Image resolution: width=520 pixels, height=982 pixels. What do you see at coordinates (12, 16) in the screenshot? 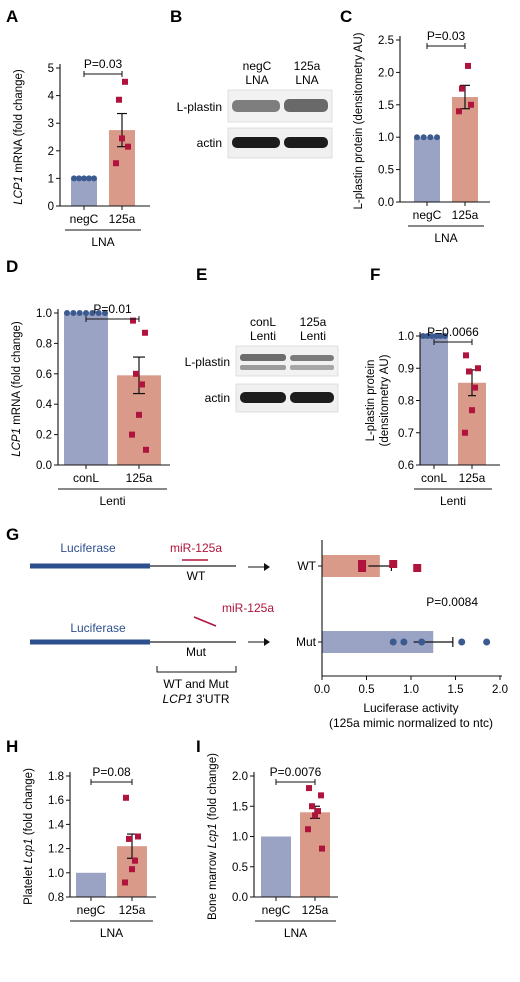
I see `panel-label-a: A` at bounding box center [12, 16].